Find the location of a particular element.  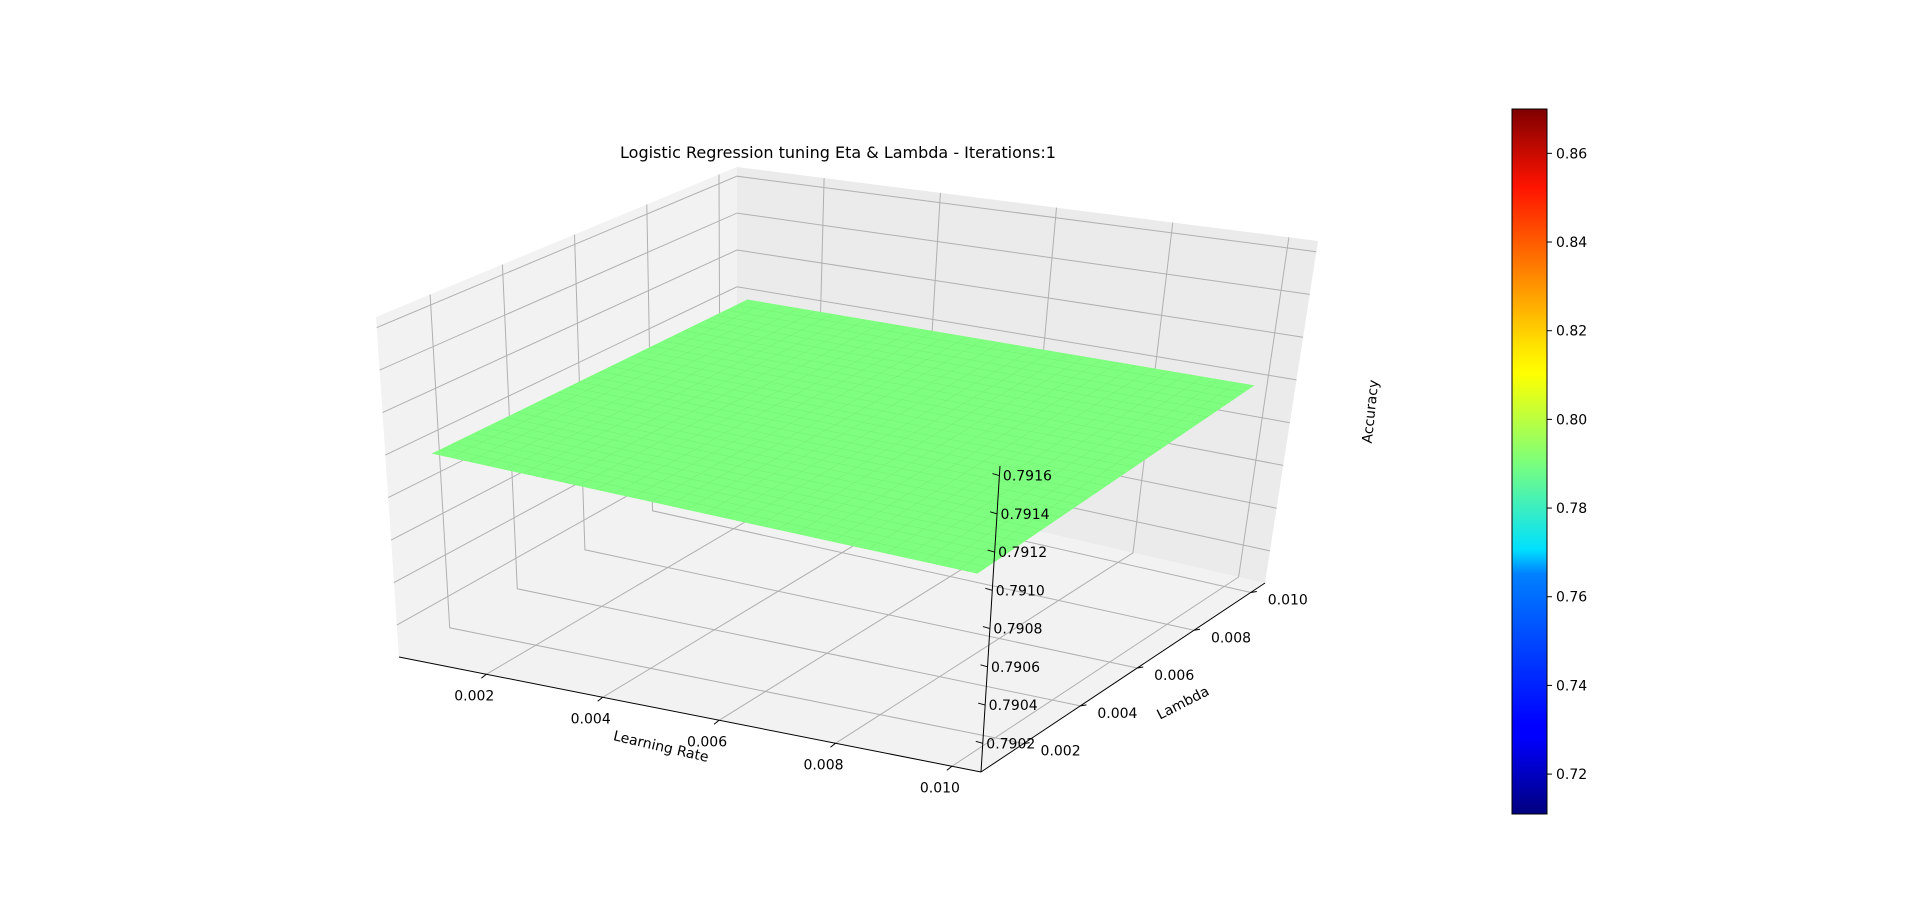

z-tick-label: 0.7914 is located at coordinates (1025, 515).